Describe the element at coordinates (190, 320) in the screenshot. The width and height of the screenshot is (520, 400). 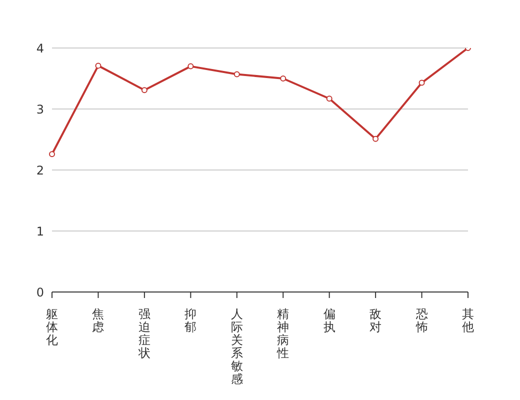
I see `x-tick-label: 抑郁` at that location.